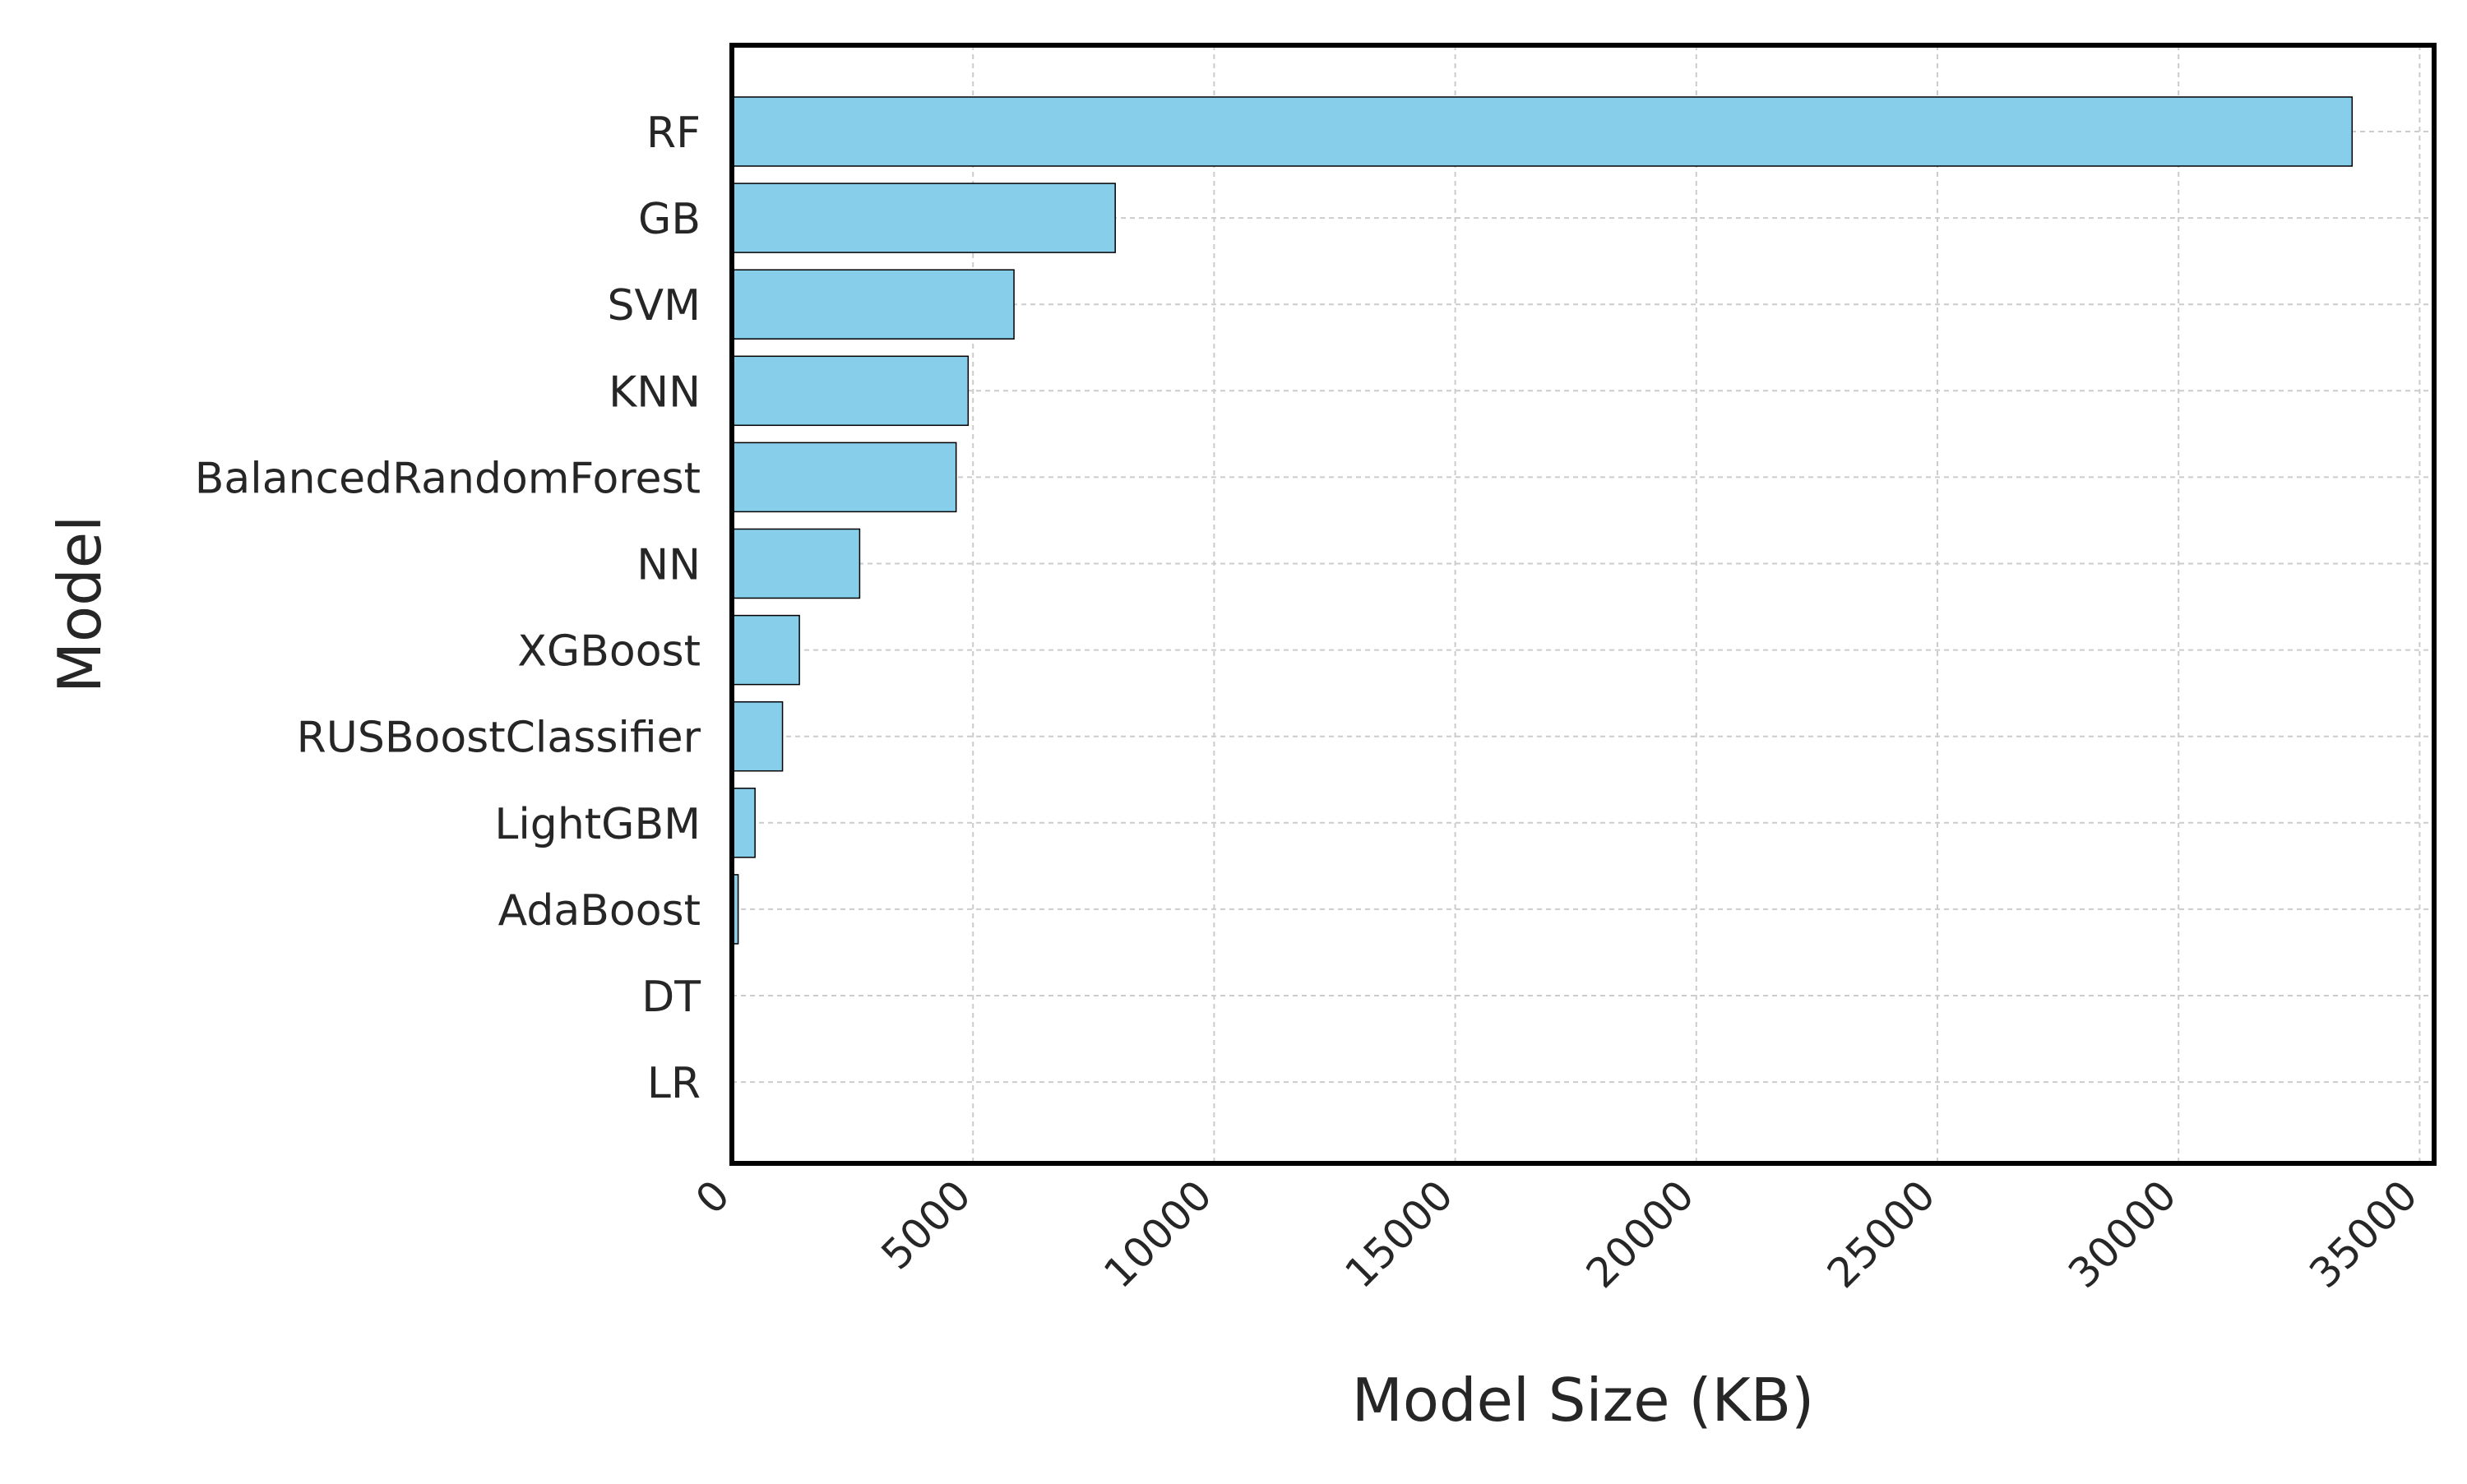 This screenshot has width=2467, height=1484. Describe the element at coordinates (80, 604) in the screenshot. I see `y-axis-title: Model` at that location.